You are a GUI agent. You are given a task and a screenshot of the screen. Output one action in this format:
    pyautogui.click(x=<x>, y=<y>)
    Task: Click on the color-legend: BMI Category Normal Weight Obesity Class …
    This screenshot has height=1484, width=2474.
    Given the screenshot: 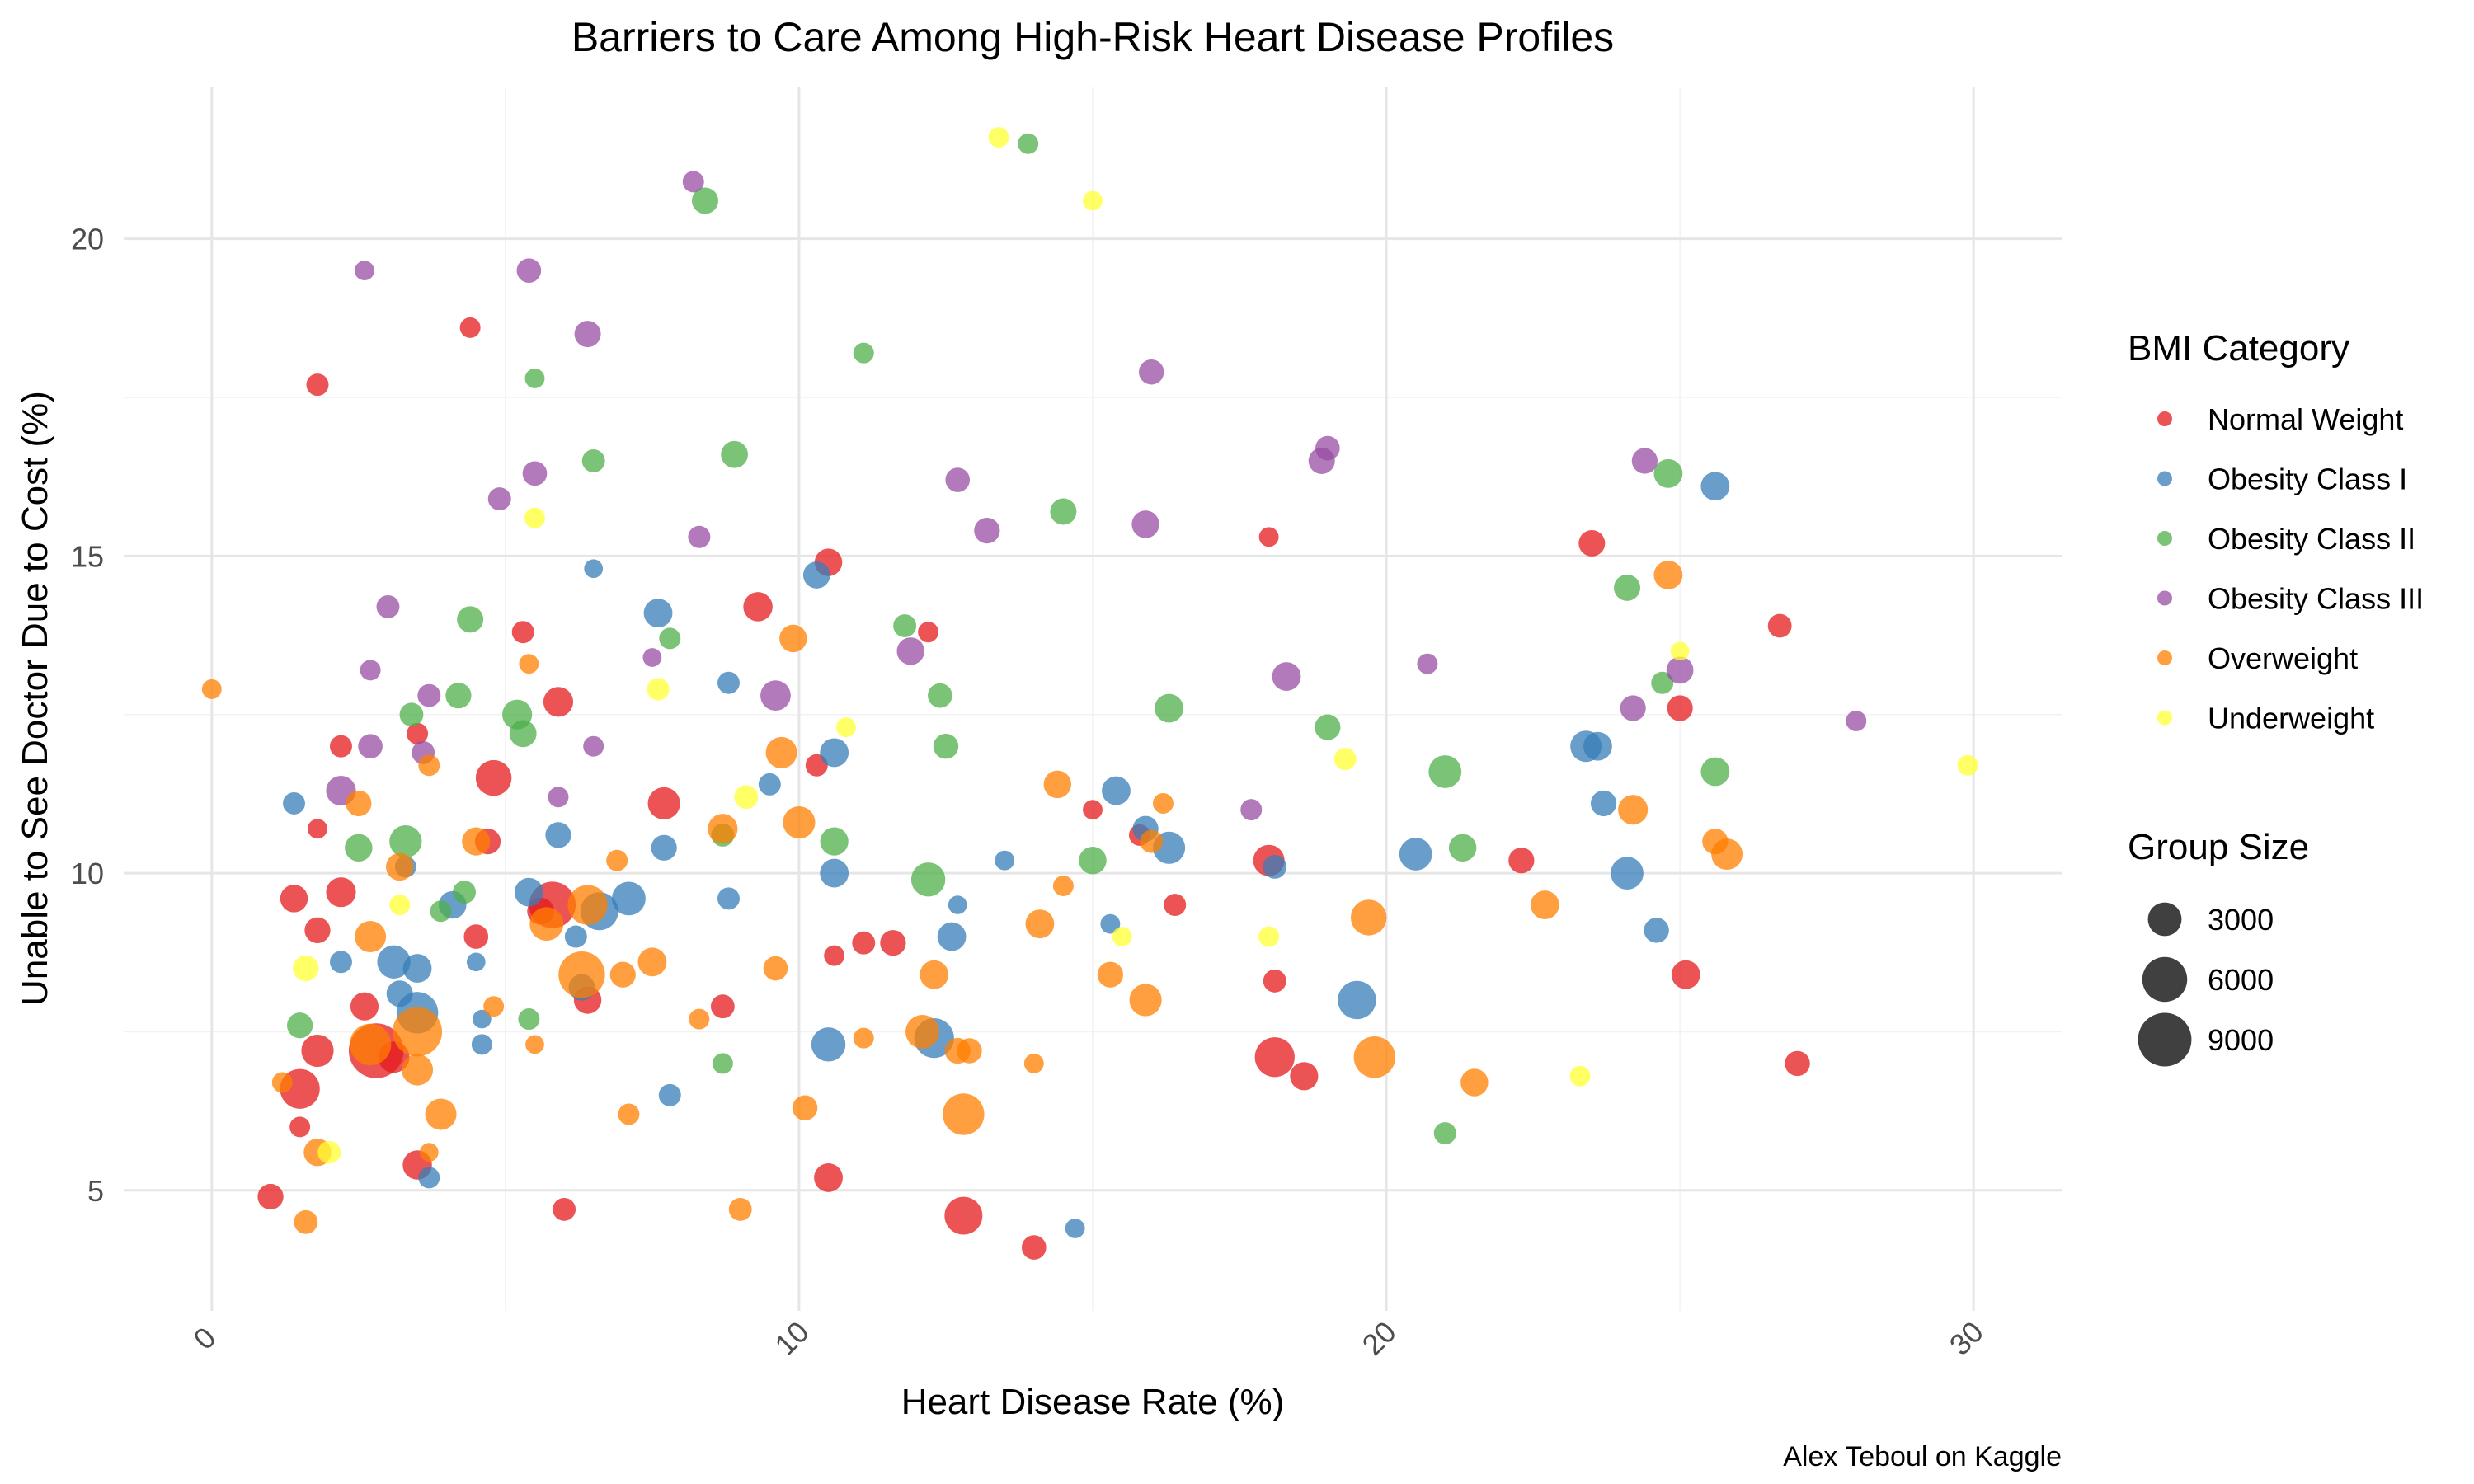 What is the action you would take?
    pyautogui.click(x=2276, y=531)
    